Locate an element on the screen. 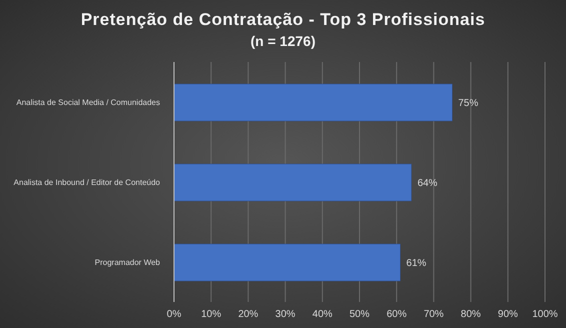 This screenshot has width=566, height=328. x-tick-label: 60% is located at coordinates (396, 314).